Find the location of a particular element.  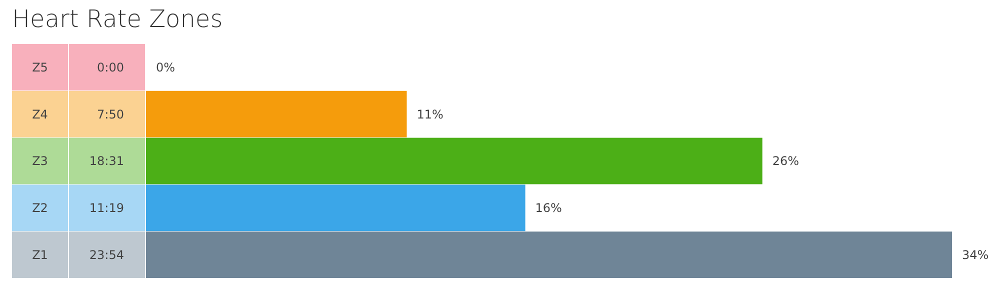

text: 7:50 is located at coordinates (110, 114).